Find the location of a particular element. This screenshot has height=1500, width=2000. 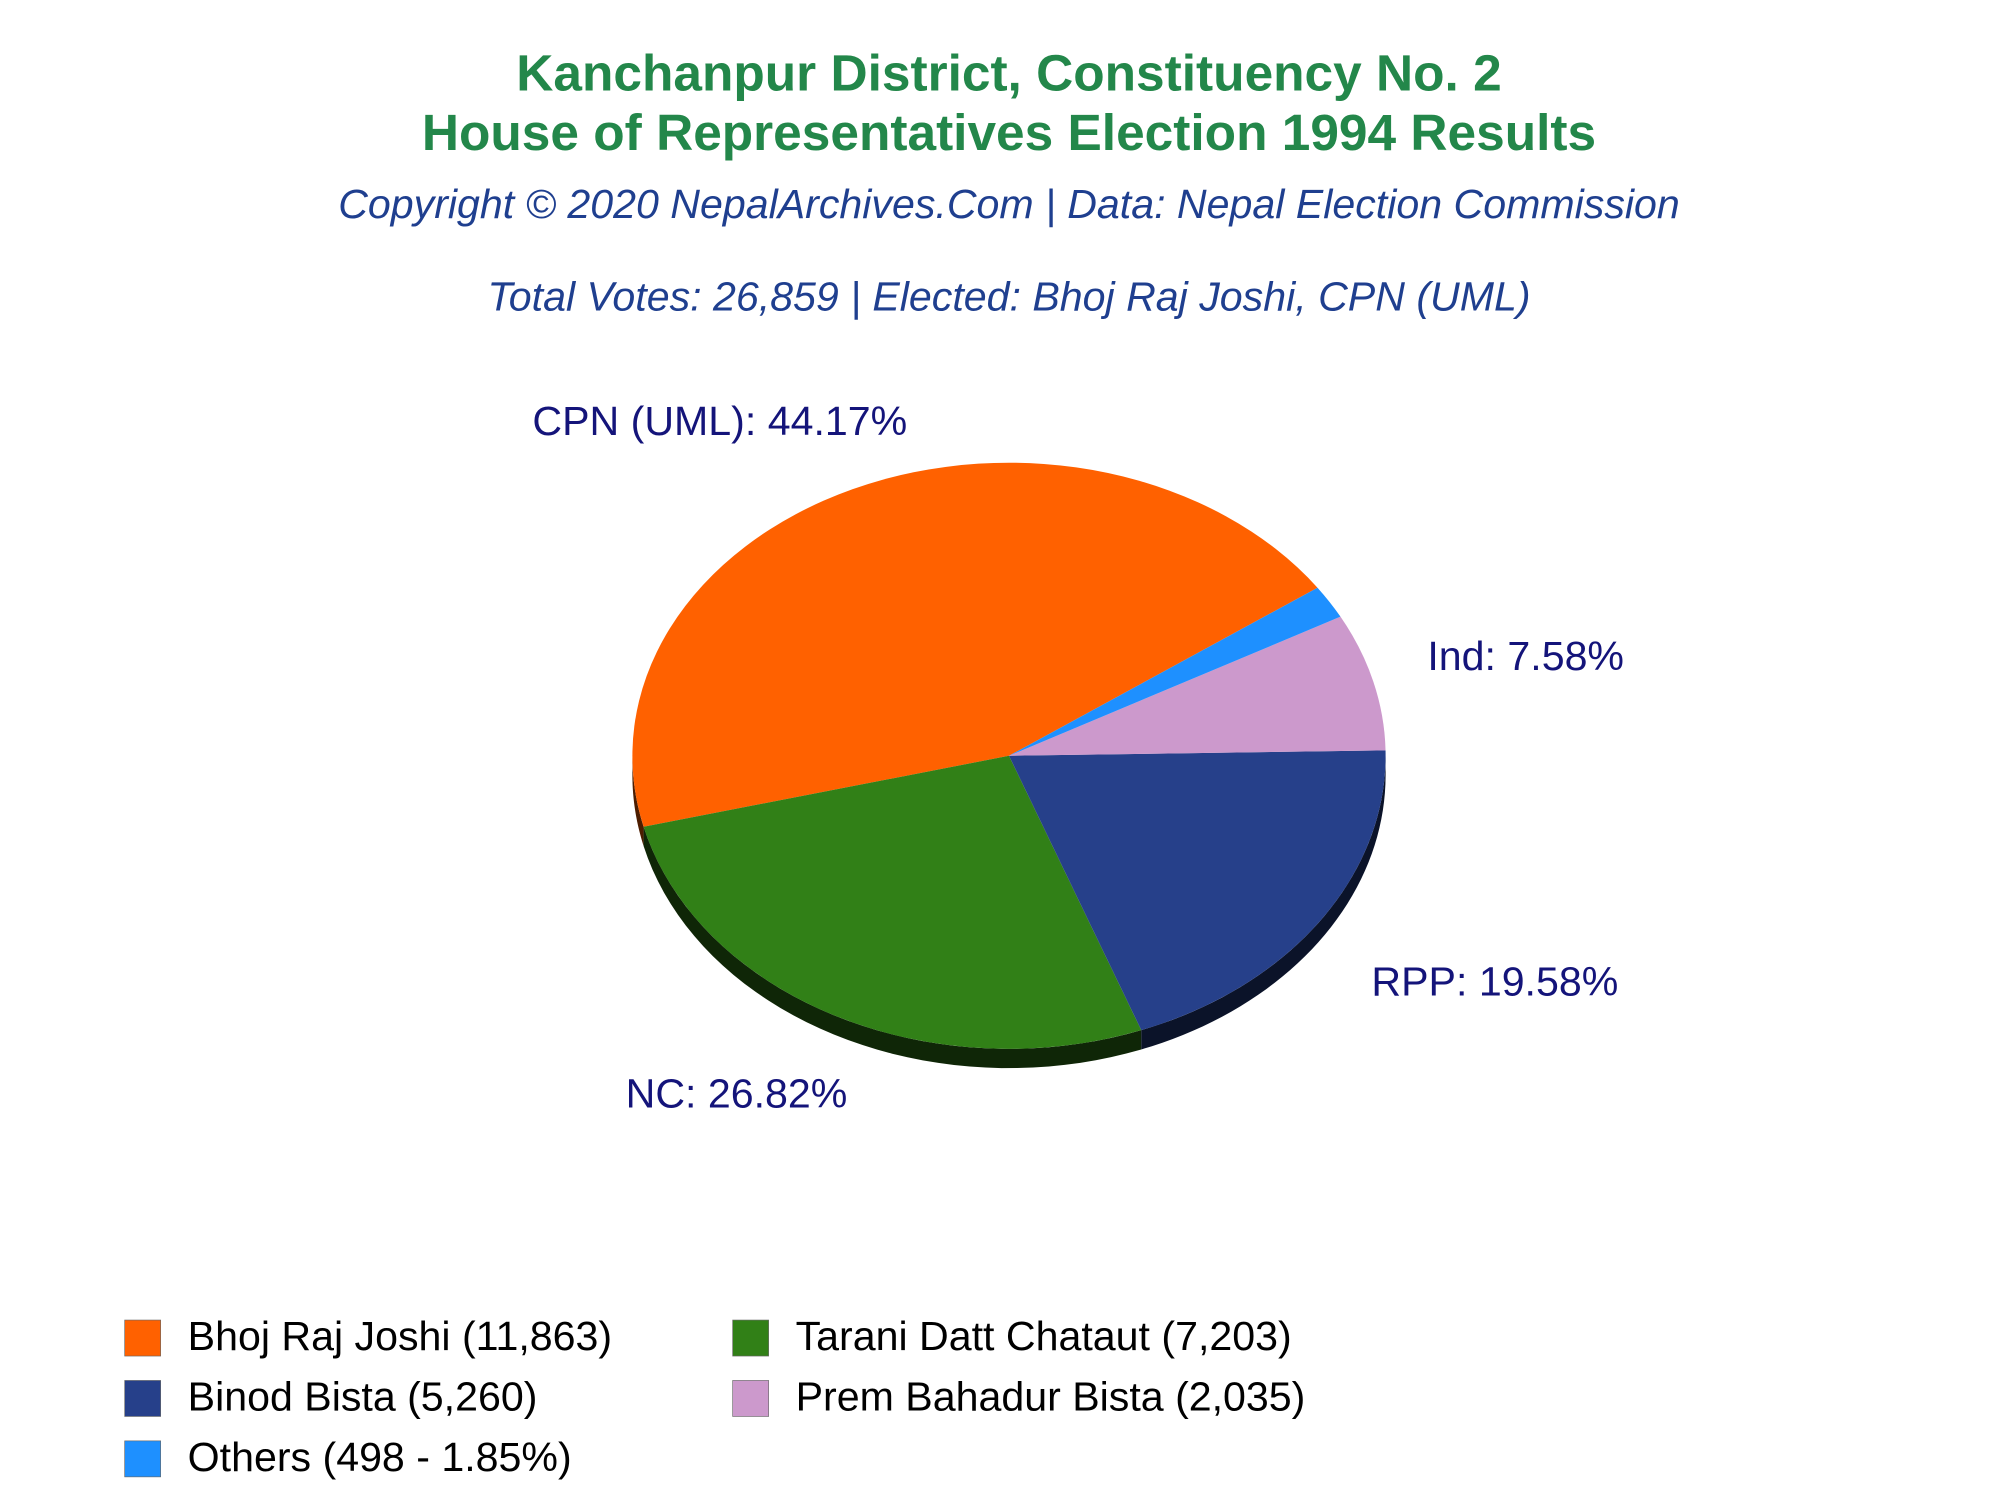

data-label: NC: 26.82% is located at coordinates (737, 1093).